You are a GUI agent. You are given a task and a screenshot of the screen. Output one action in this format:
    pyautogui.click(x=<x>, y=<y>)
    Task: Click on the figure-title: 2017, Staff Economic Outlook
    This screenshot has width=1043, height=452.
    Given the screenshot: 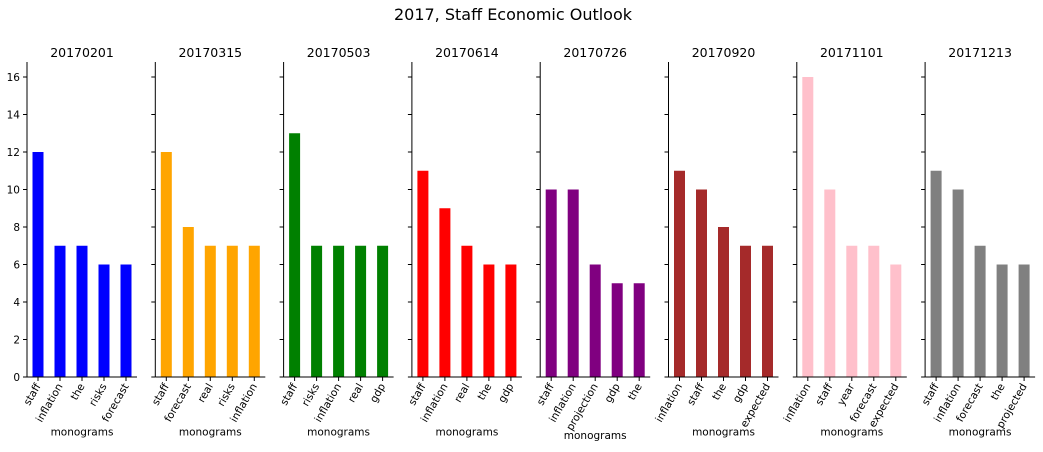 What is the action you would take?
    pyautogui.click(x=513, y=14)
    